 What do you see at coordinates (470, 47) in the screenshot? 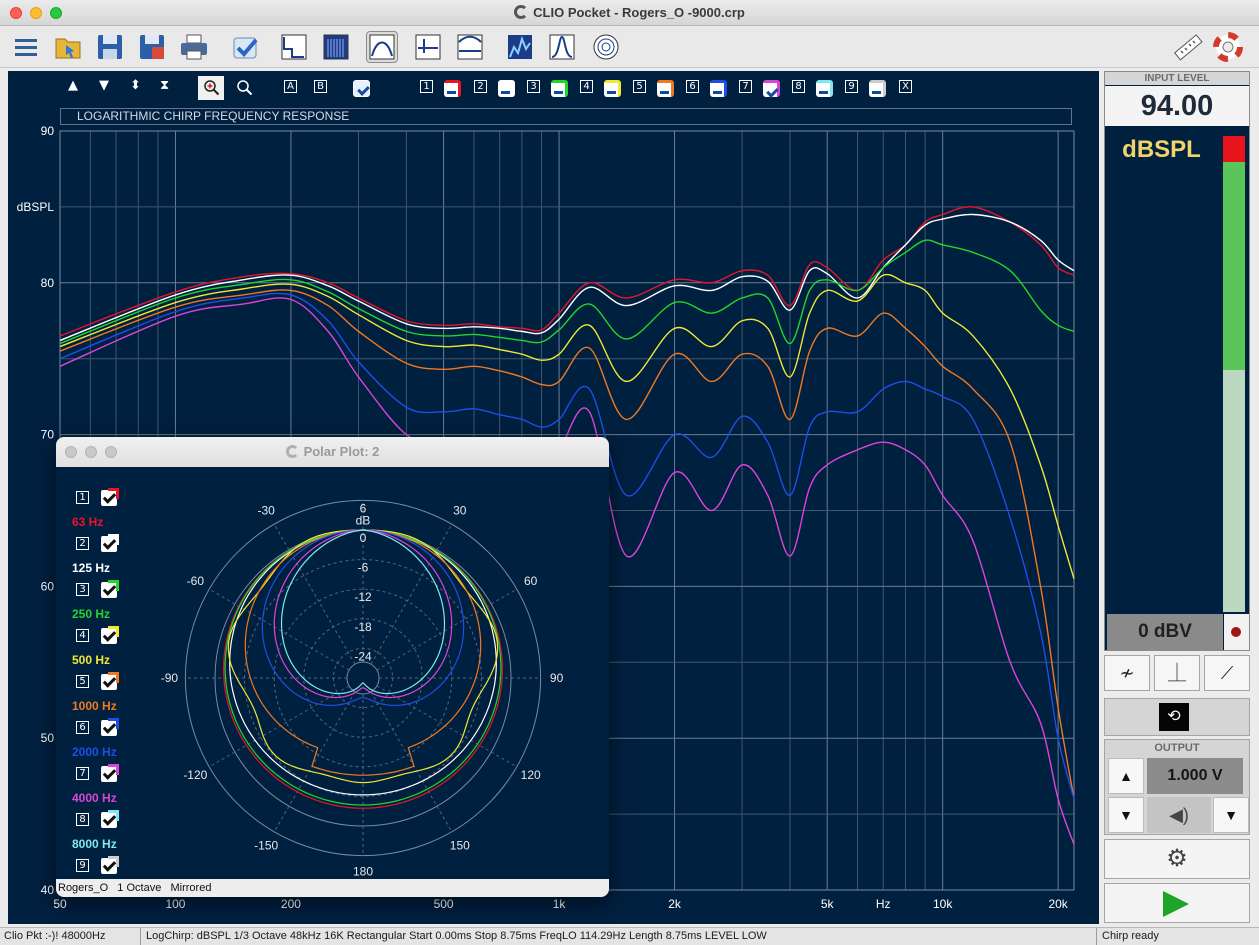
I see `time-window-icon` at bounding box center [470, 47].